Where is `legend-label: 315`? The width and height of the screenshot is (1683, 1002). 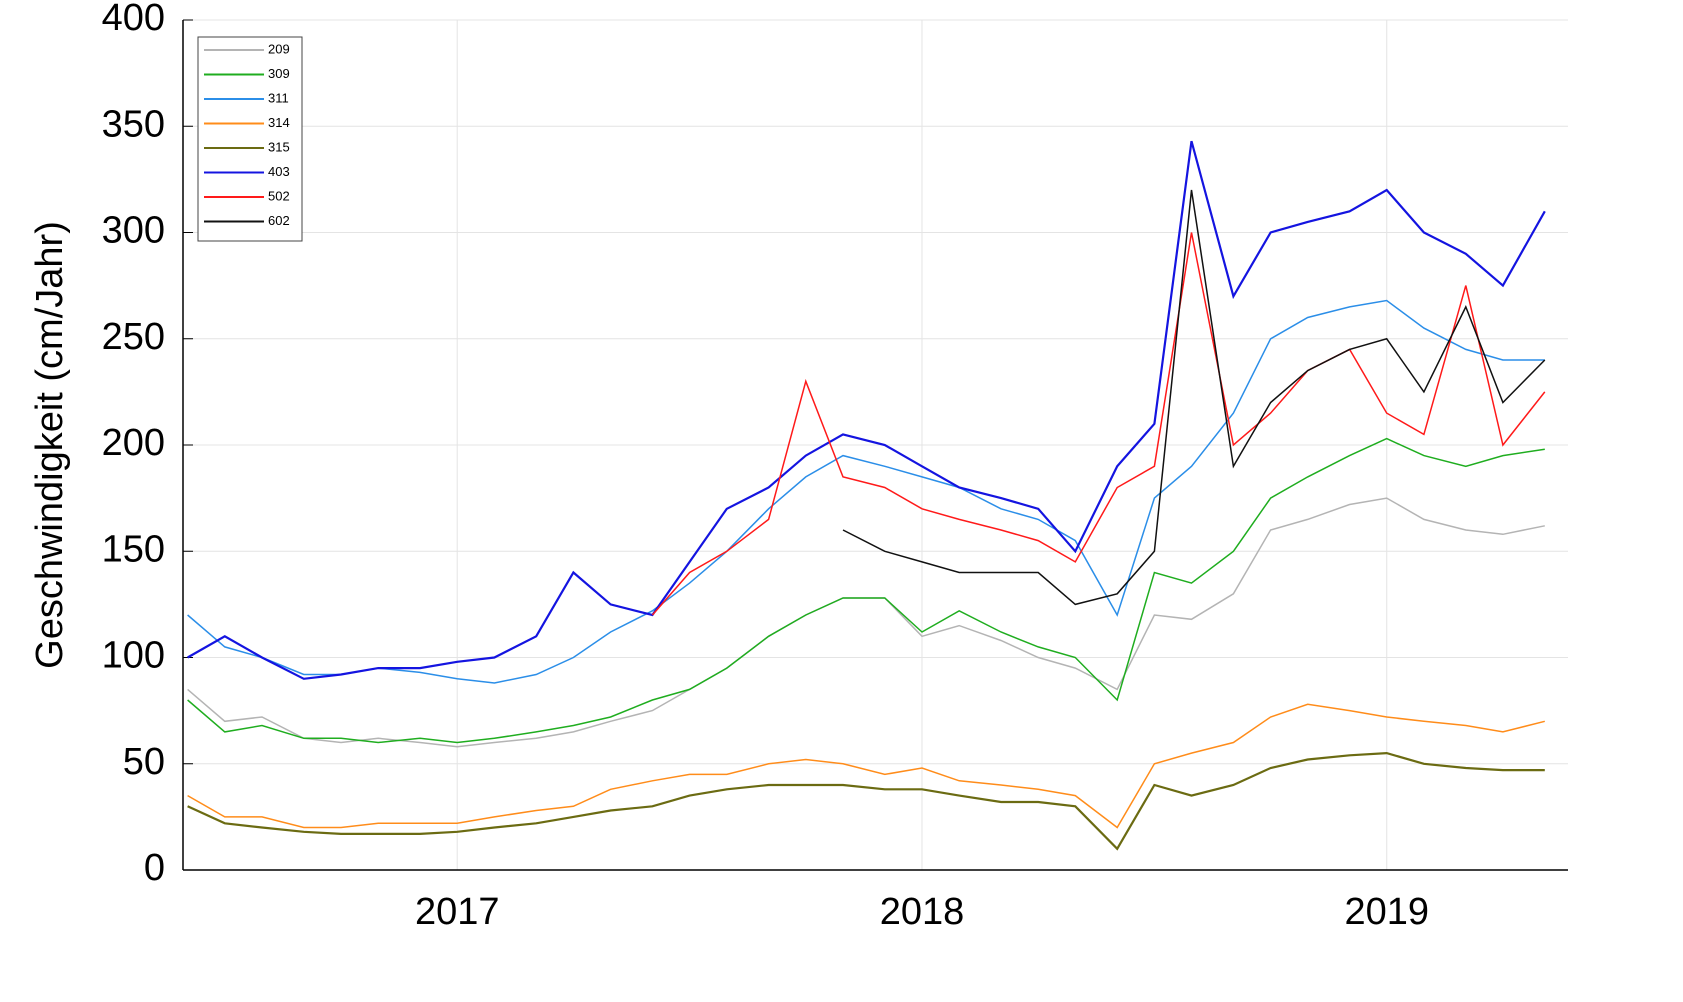 legend-label: 315 is located at coordinates (279, 146).